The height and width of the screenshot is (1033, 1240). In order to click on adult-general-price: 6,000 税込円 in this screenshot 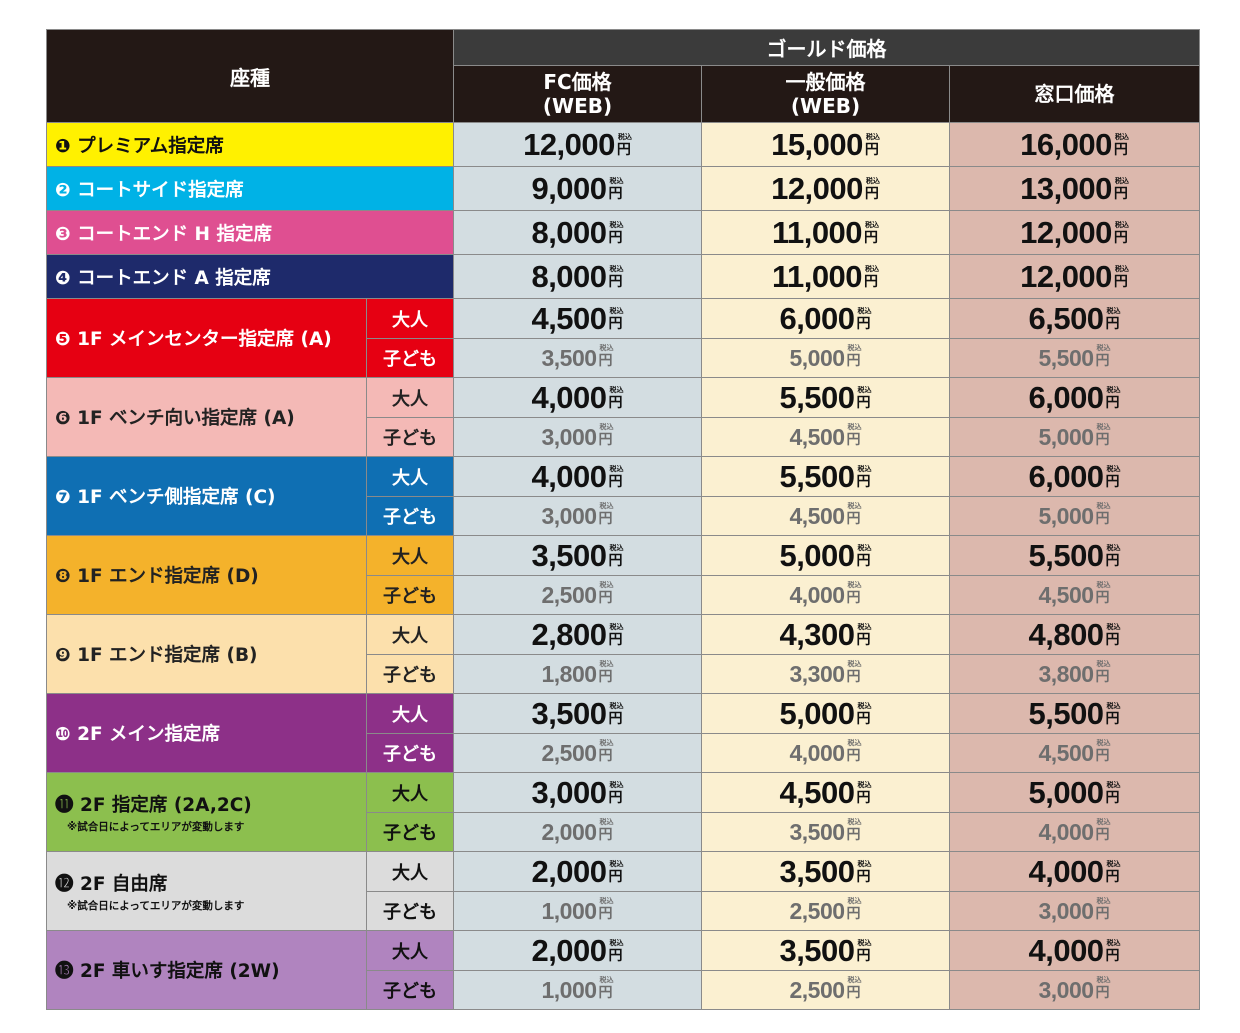, I will do `click(825, 318)`.